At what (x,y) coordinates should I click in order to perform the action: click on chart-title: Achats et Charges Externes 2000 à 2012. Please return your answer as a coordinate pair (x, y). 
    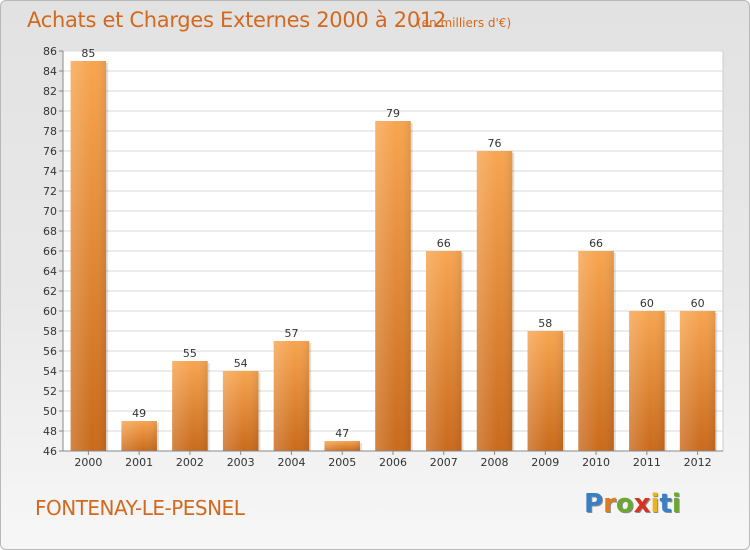
    Looking at the image, I should click on (237, 20).